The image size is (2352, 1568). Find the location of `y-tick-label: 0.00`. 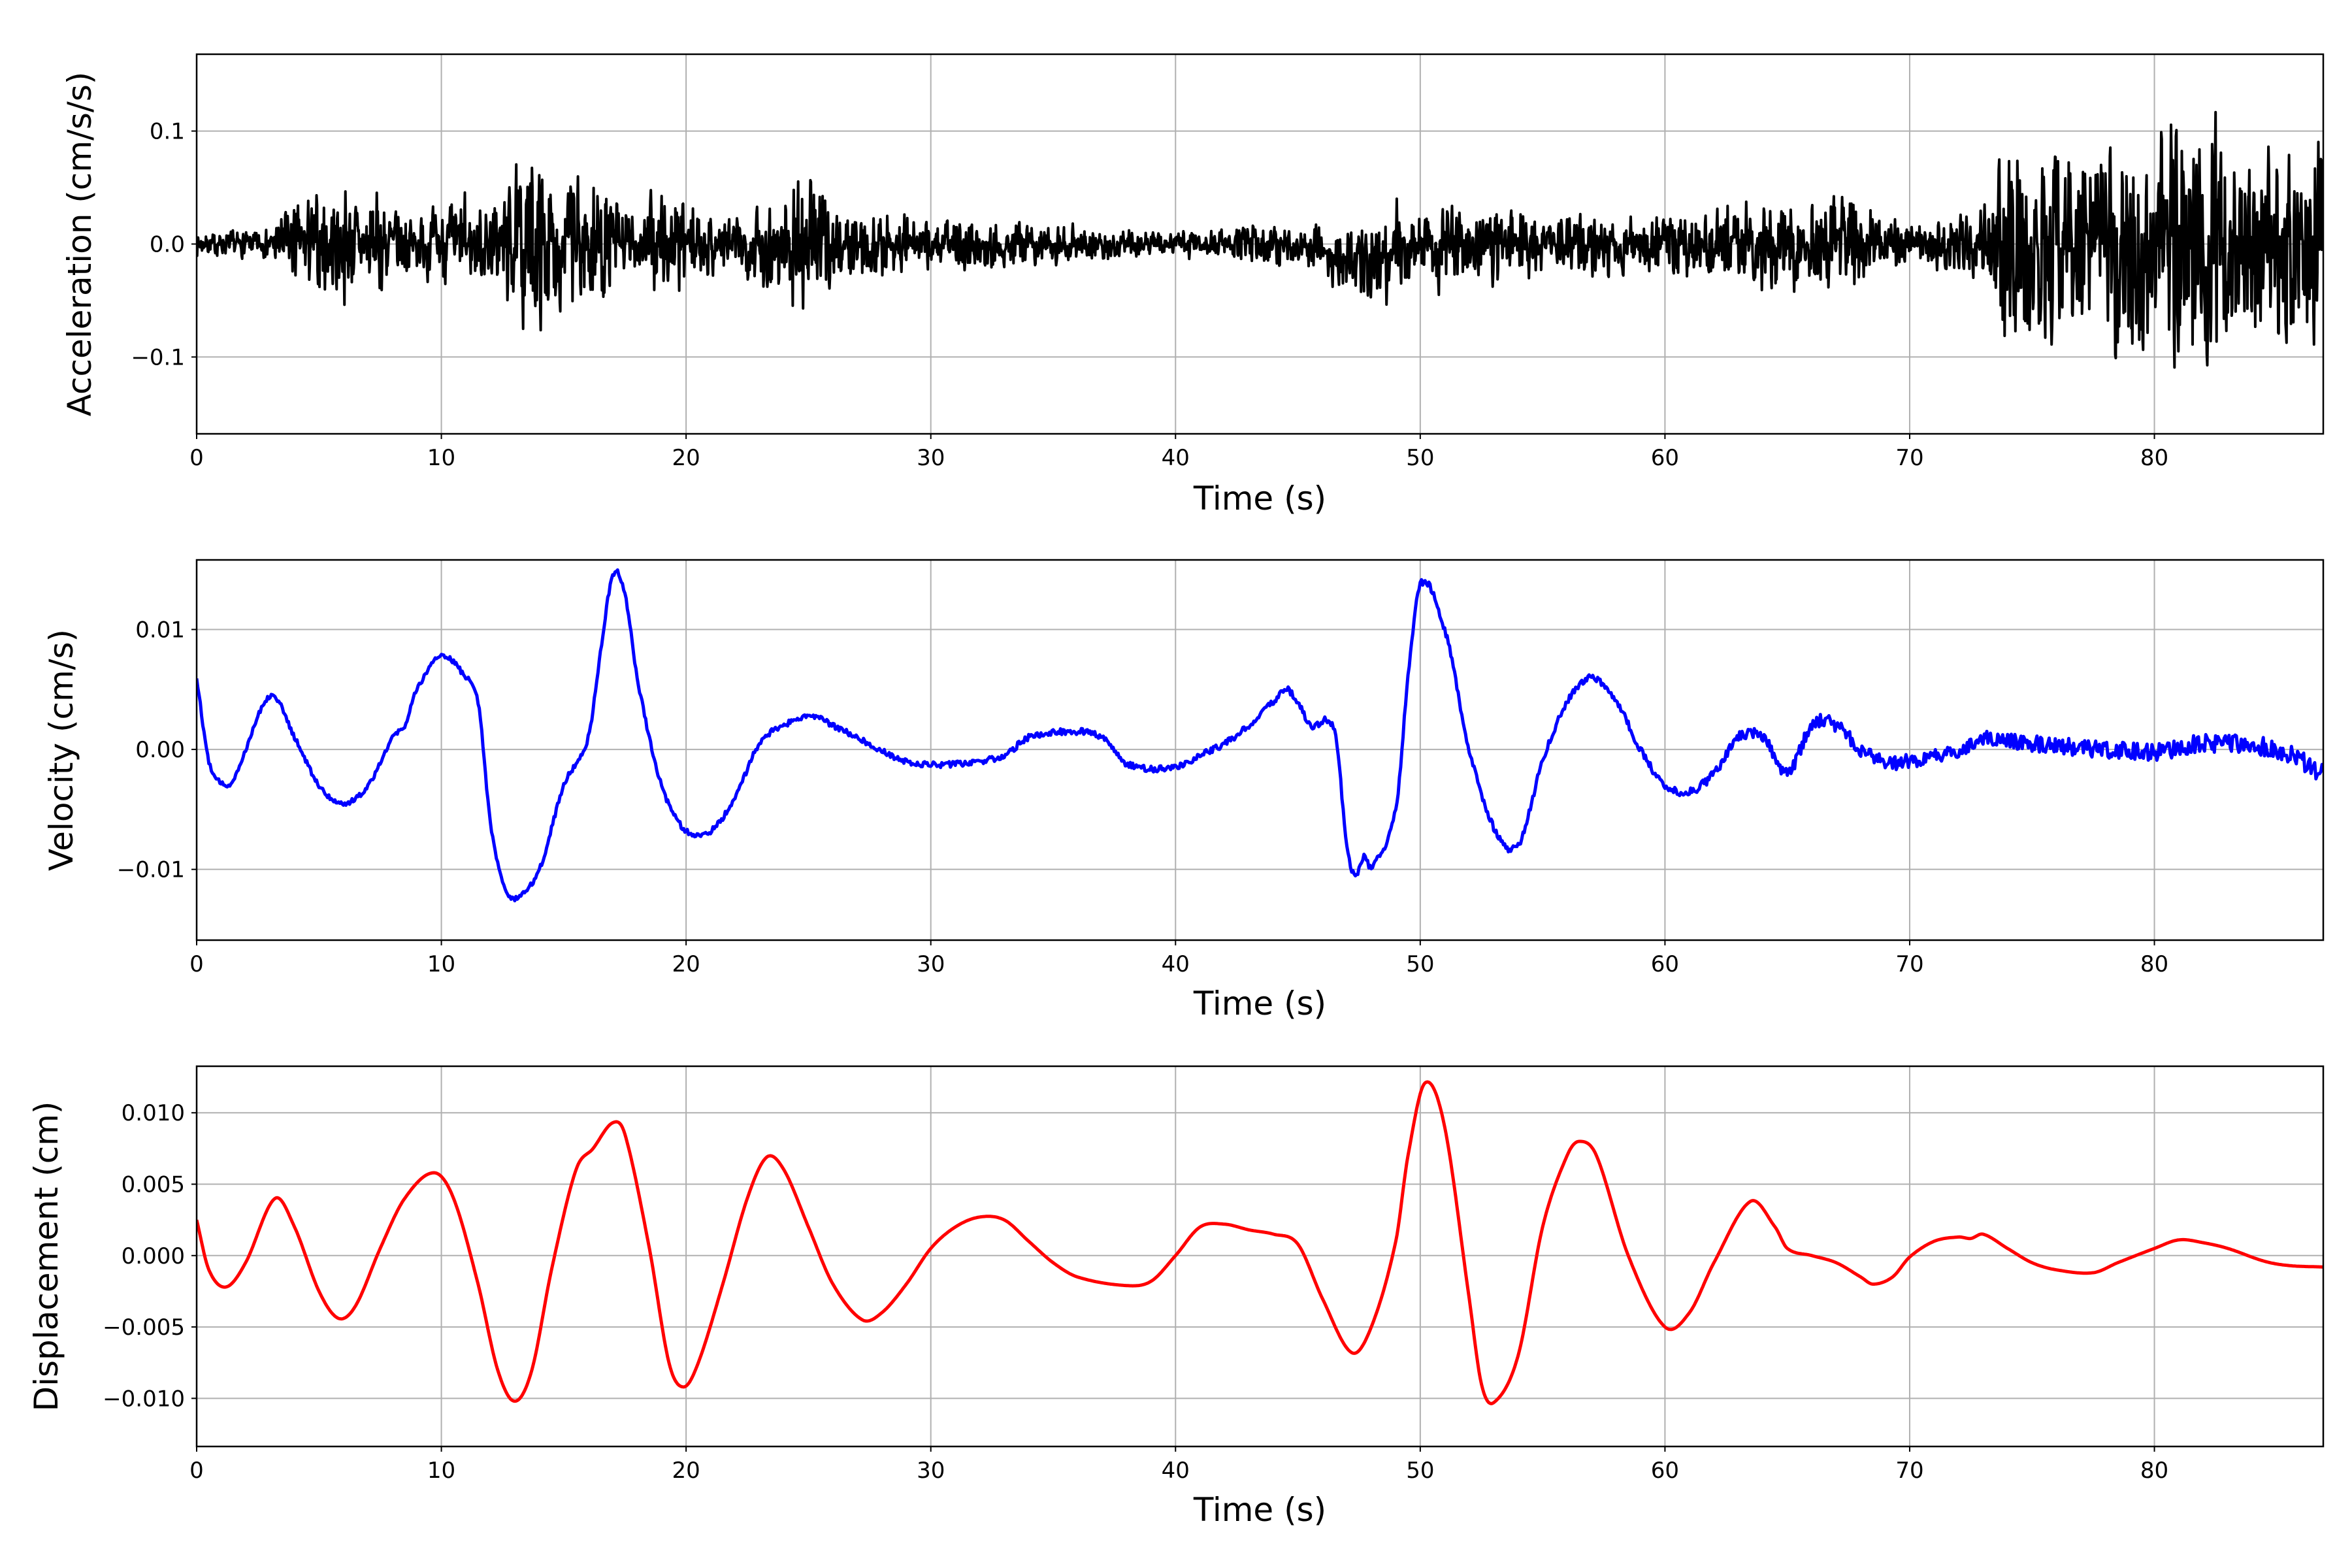

y-tick-label: 0.00 is located at coordinates (160, 750).